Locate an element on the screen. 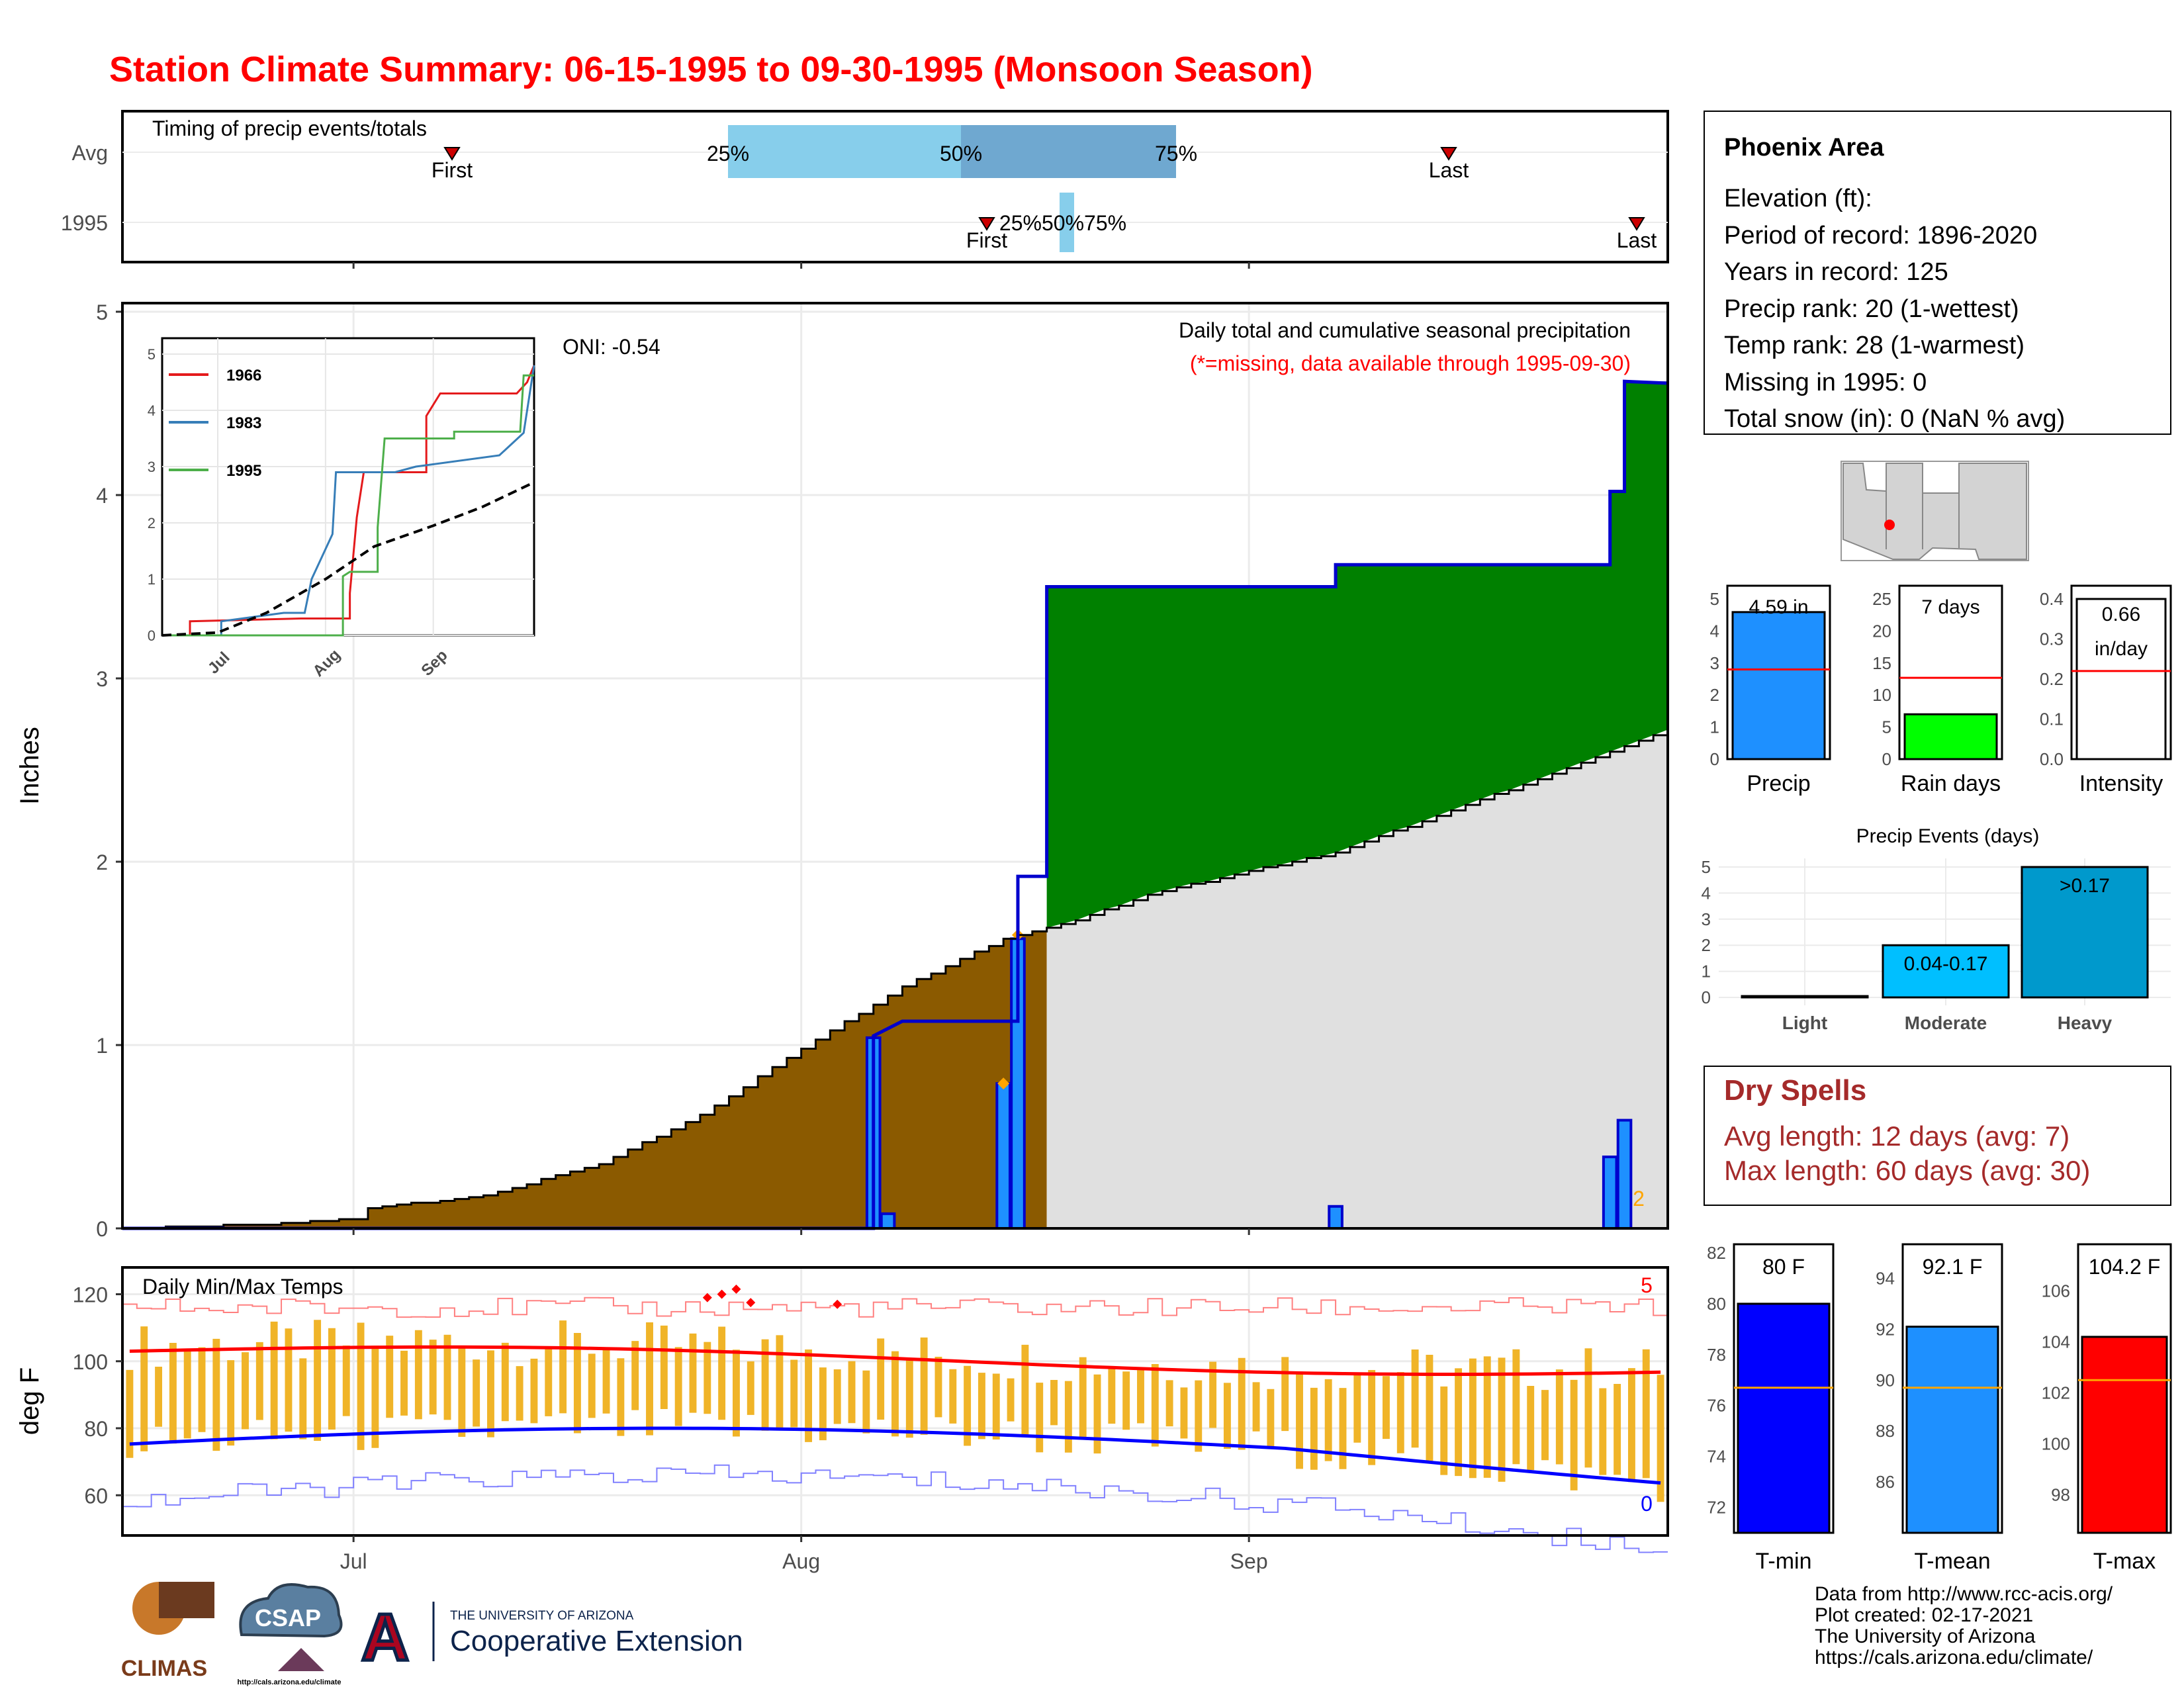  inset-grid is located at coordinates (348, 487).